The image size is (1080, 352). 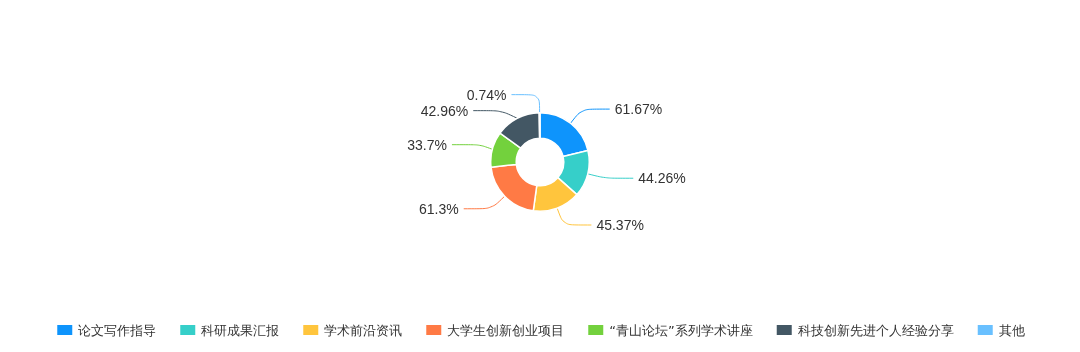 What do you see at coordinates (681, 330) in the screenshot?
I see `legend-label: “青山论坛”系列学术讲座` at bounding box center [681, 330].